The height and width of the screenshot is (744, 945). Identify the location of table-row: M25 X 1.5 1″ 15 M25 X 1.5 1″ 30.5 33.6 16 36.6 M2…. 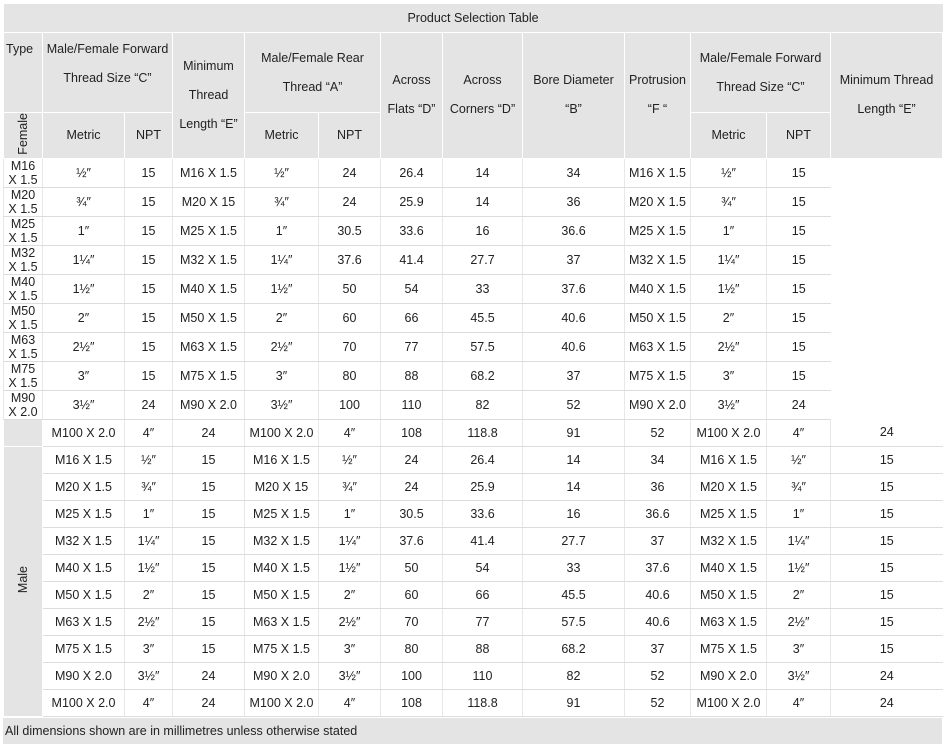
(473, 514).